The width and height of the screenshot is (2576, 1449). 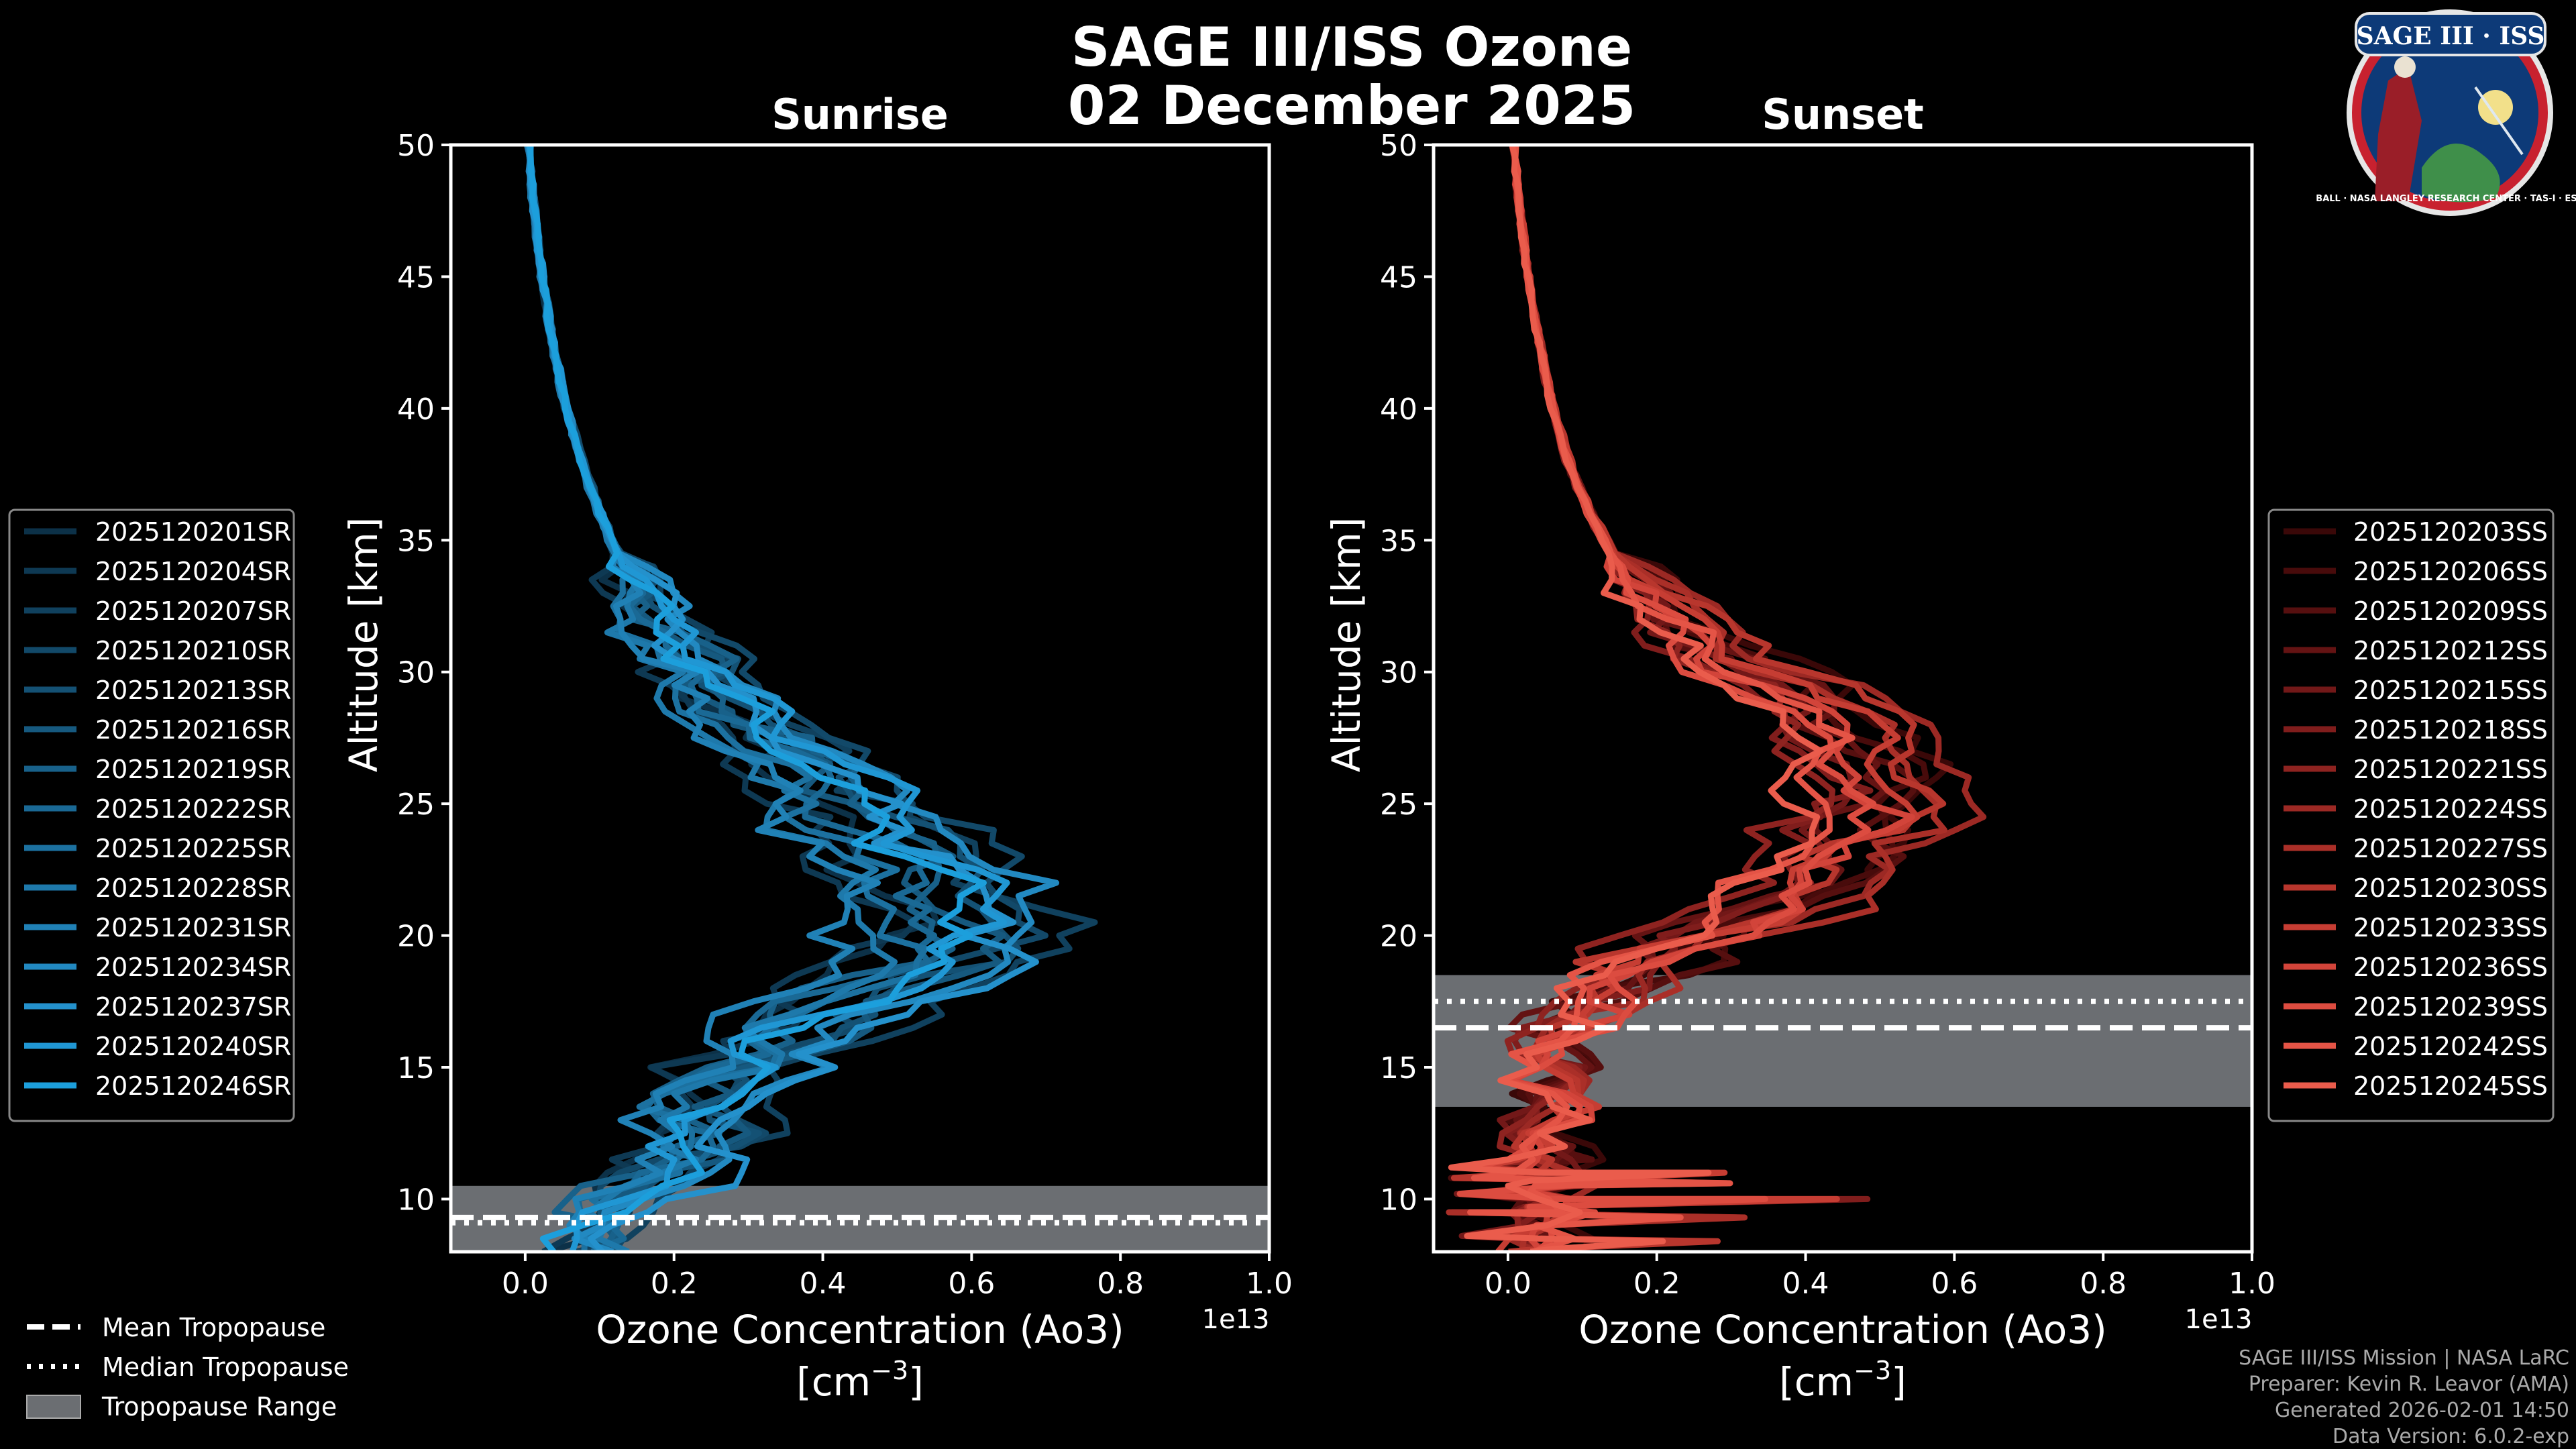 What do you see at coordinates (2450, 1086) in the screenshot?
I see `legend-label: 2025120245SS` at bounding box center [2450, 1086].